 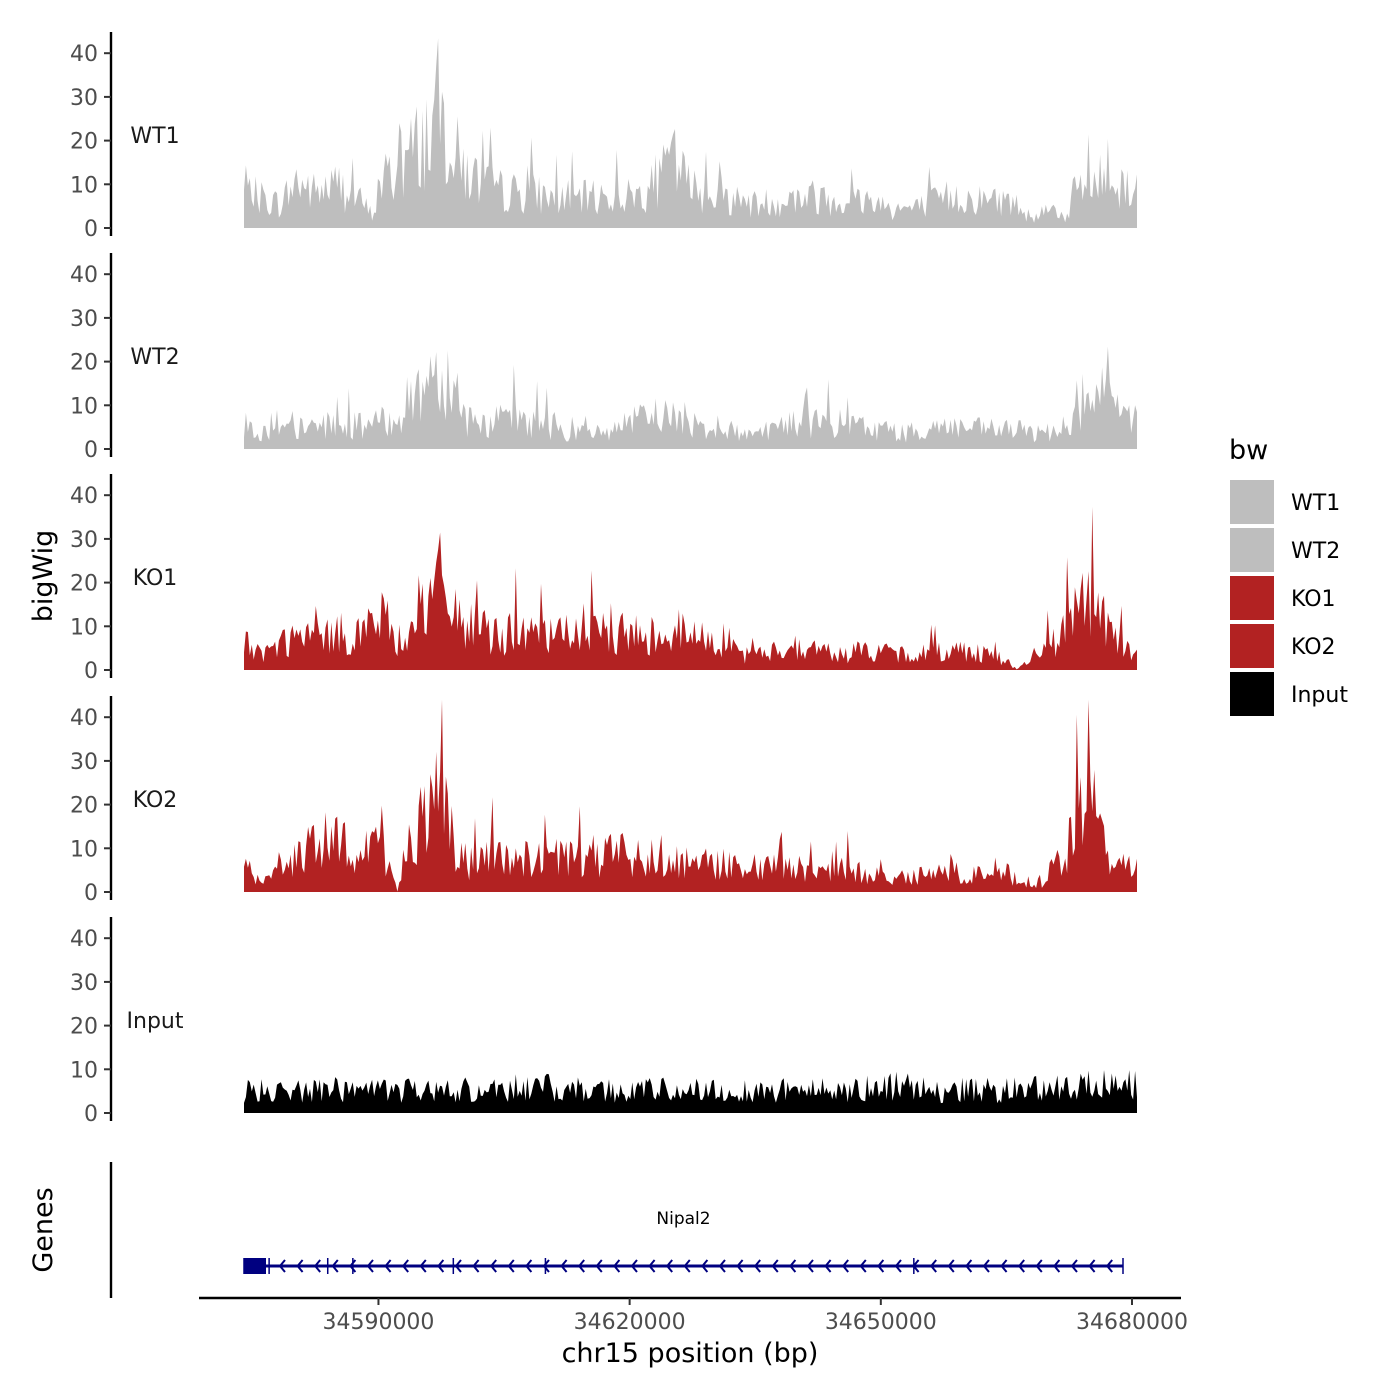 I want to click on track-ko1: 0 10 20 30 40 KO1, so click(x=603, y=579).